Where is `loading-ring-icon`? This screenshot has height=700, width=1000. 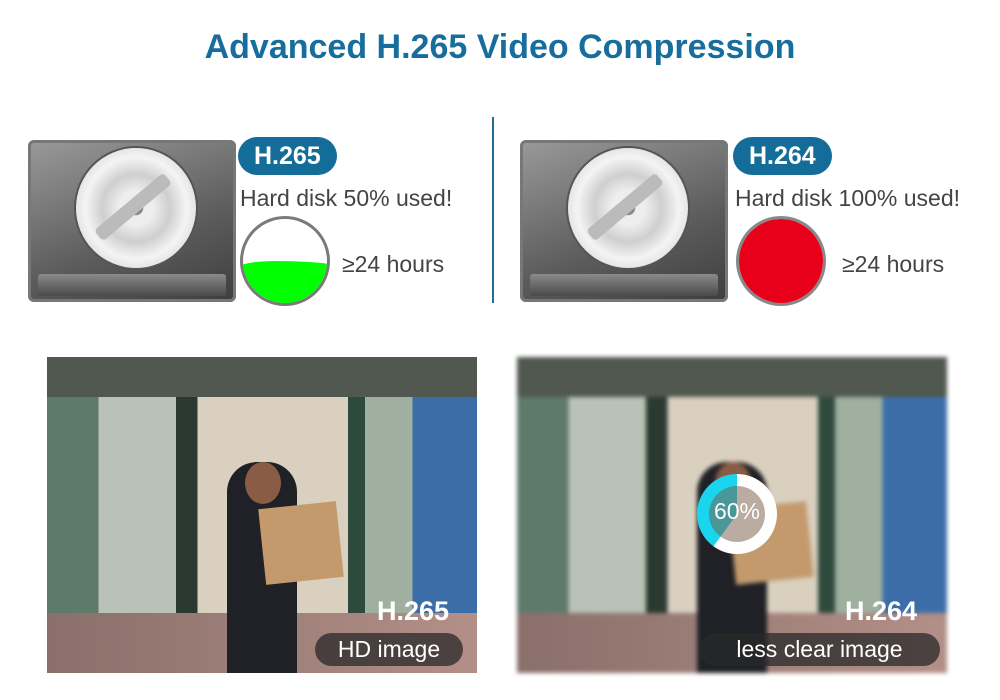
loading-ring-icon is located at coordinates (737, 514).